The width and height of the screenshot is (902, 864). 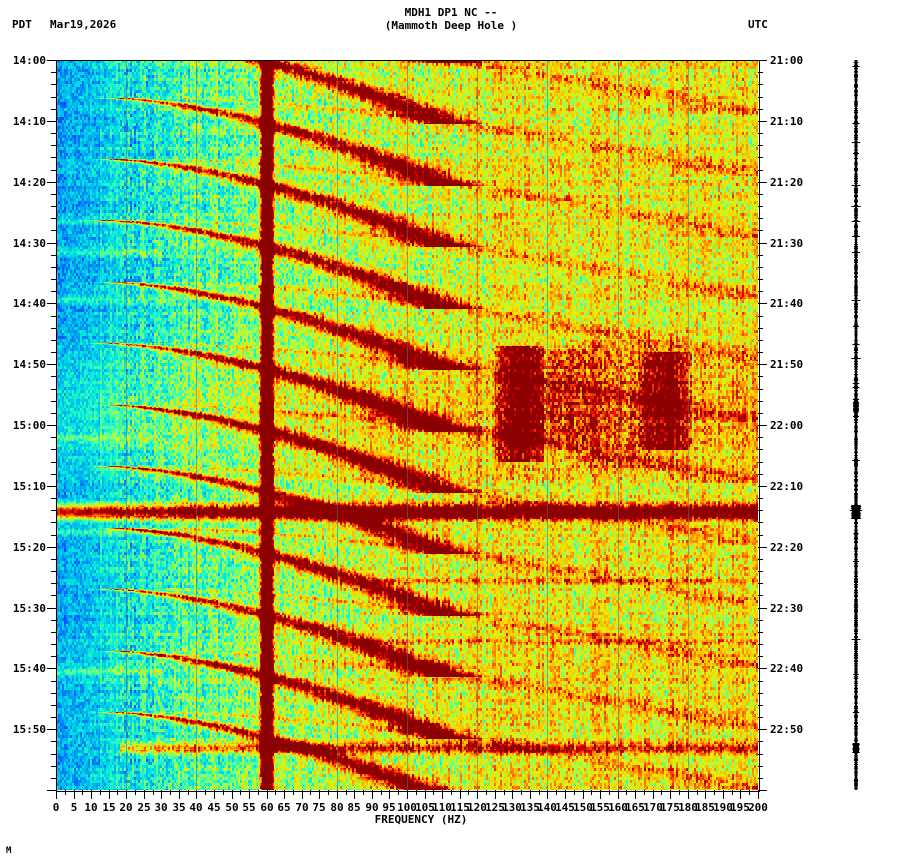 I want to click on seismogram-trace, so click(x=857, y=425).